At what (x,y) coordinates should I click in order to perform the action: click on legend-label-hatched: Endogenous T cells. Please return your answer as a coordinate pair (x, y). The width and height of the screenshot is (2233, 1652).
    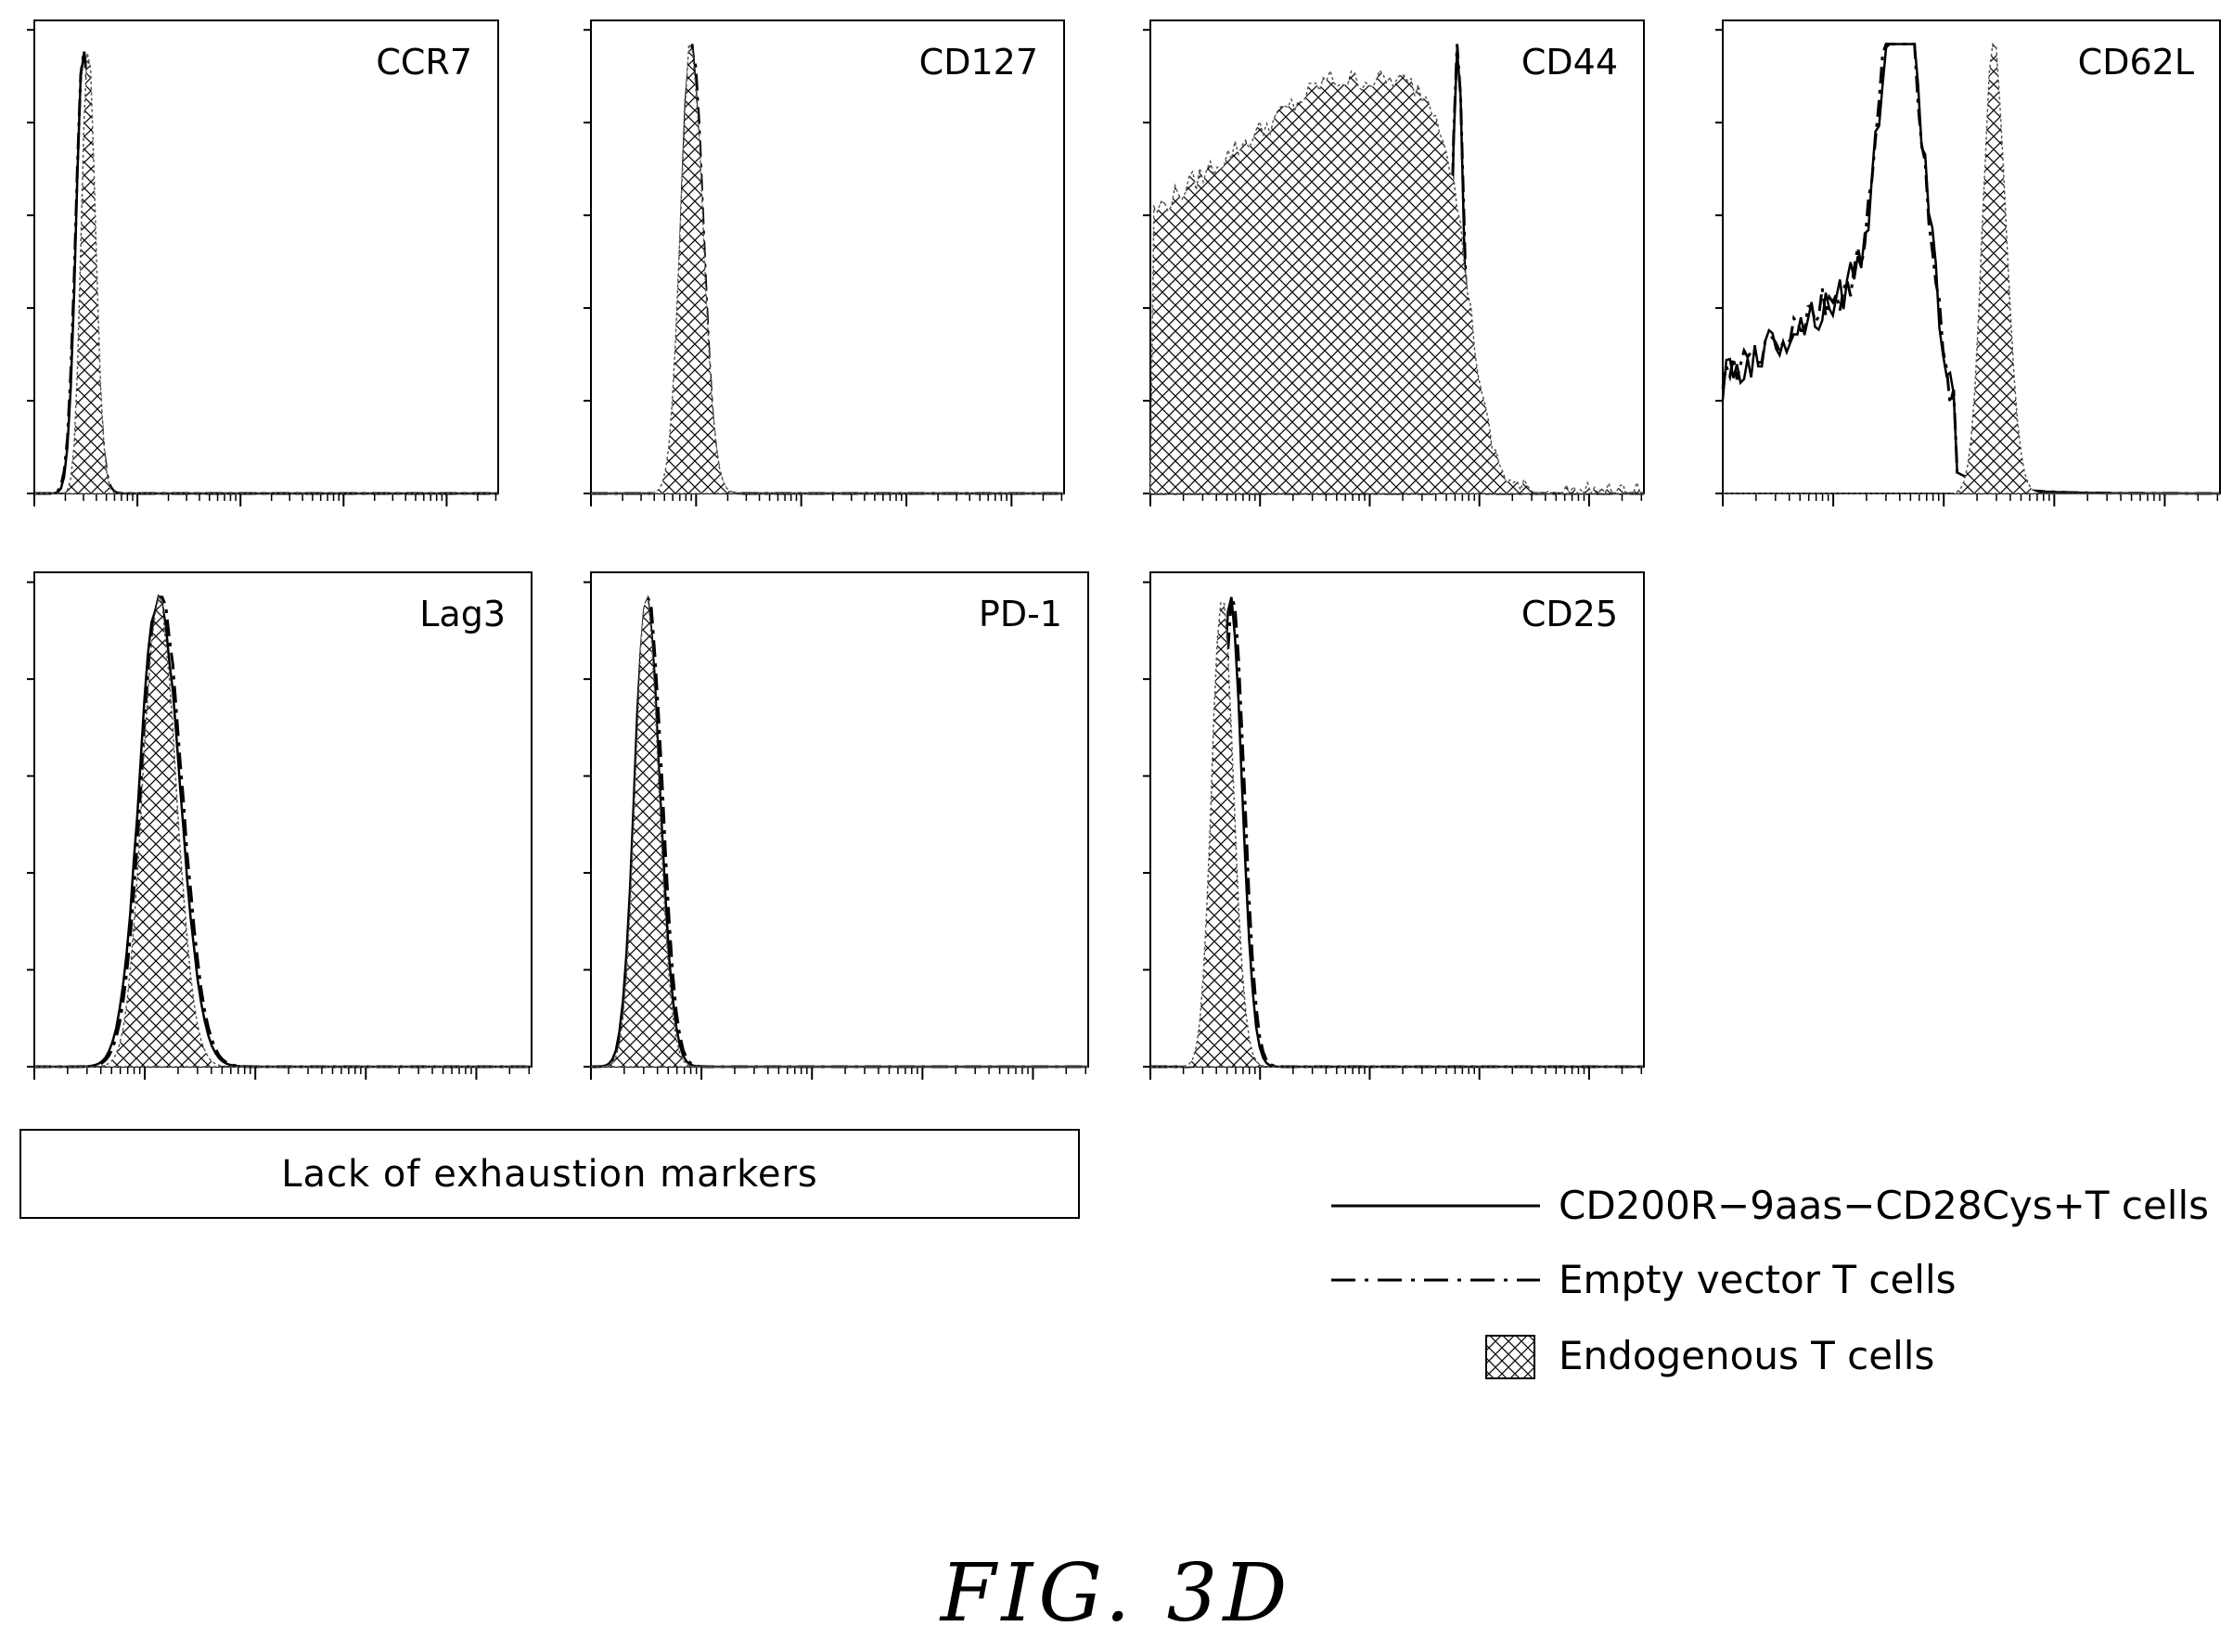
    Looking at the image, I should click on (1747, 1355).